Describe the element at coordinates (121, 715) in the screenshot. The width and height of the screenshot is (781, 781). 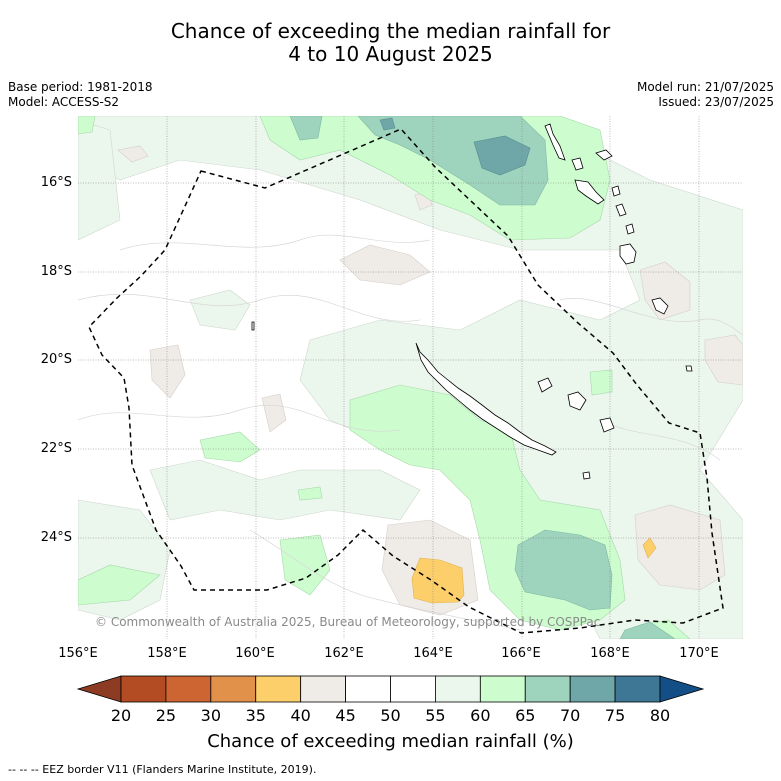
I see `colorbar-tick-label: 20` at that location.